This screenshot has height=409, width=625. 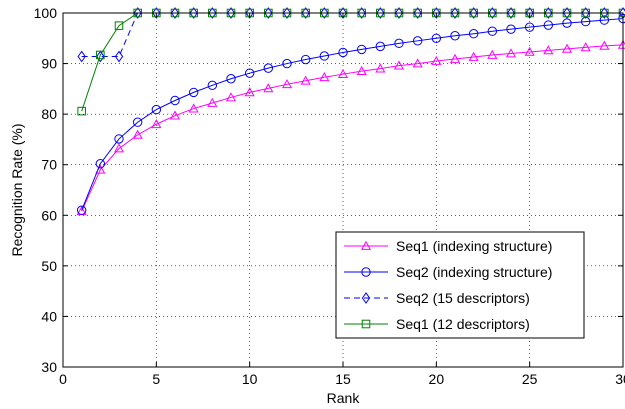 What do you see at coordinates (620, 379) in the screenshot?
I see `x-tick-label: 30` at bounding box center [620, 379].